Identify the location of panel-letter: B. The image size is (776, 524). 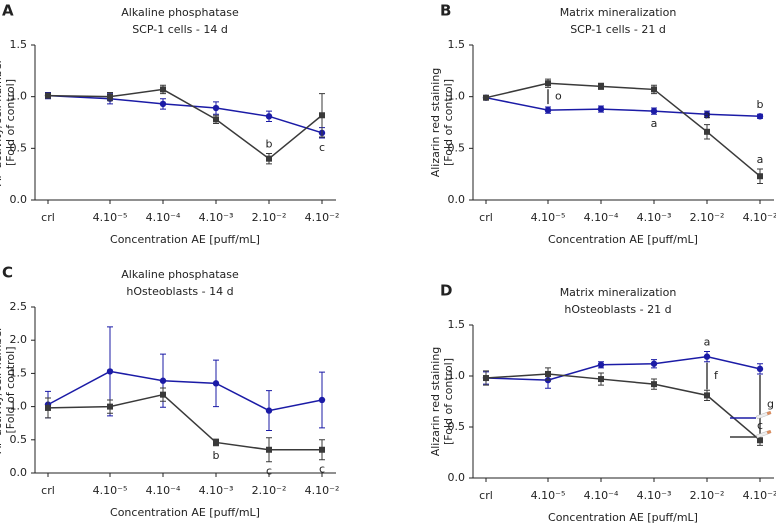
(445, 11).